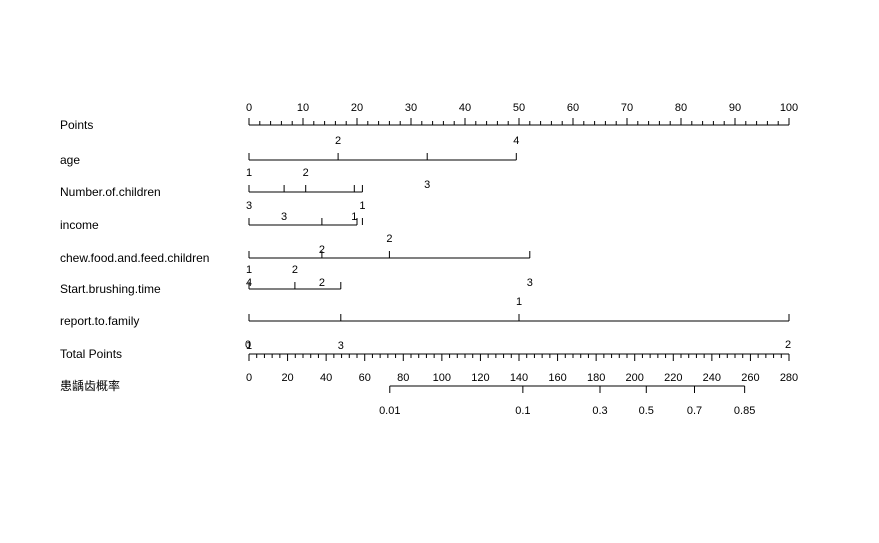 This screenshot has height=543, width=879. I want to click on probability-label: 0.3, so click(599, 411).